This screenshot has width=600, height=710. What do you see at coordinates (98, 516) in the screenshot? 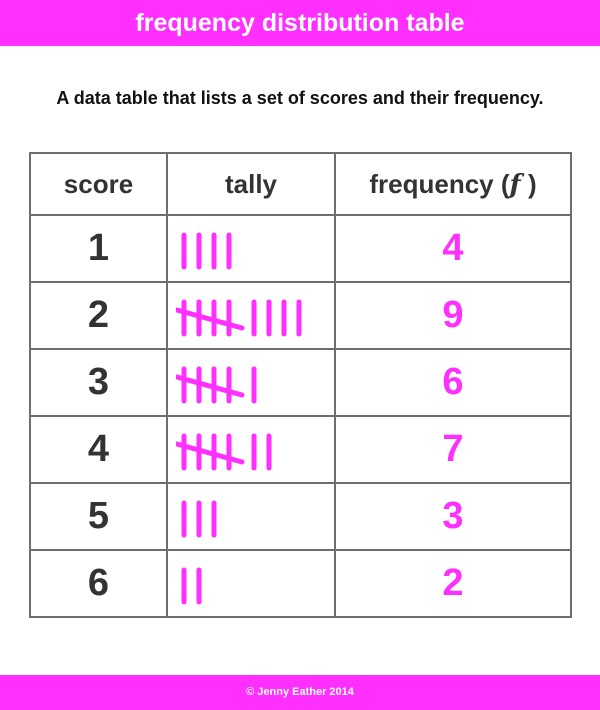
I see `score-cell: 5` at bounding box center [98, 516].